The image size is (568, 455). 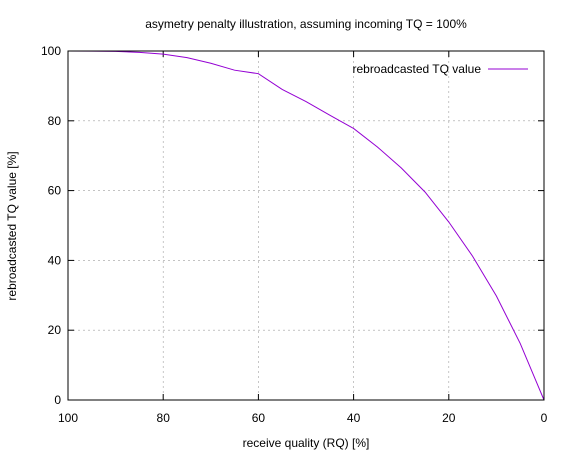 What do you see at coordinates (12, 225) in the screenshot?
I see `y-axis-label: rebroadcasted TQ value [%]` at bounding box center [12, 225].